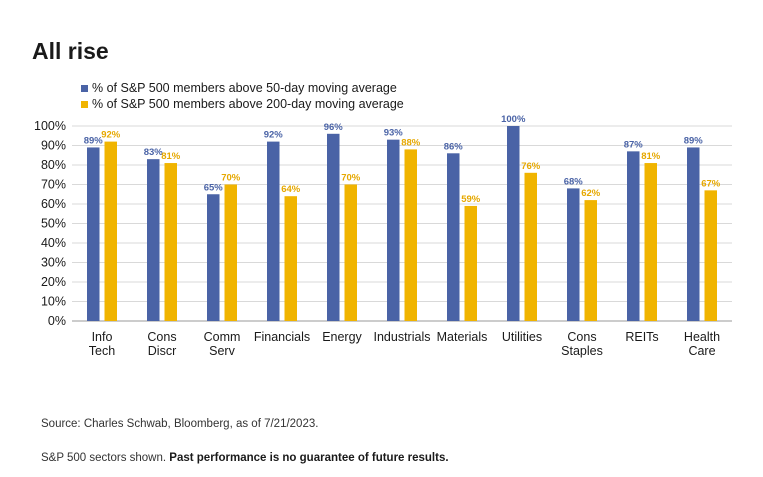  I want to click on y-tick-label: 50%, so click(53, 224).